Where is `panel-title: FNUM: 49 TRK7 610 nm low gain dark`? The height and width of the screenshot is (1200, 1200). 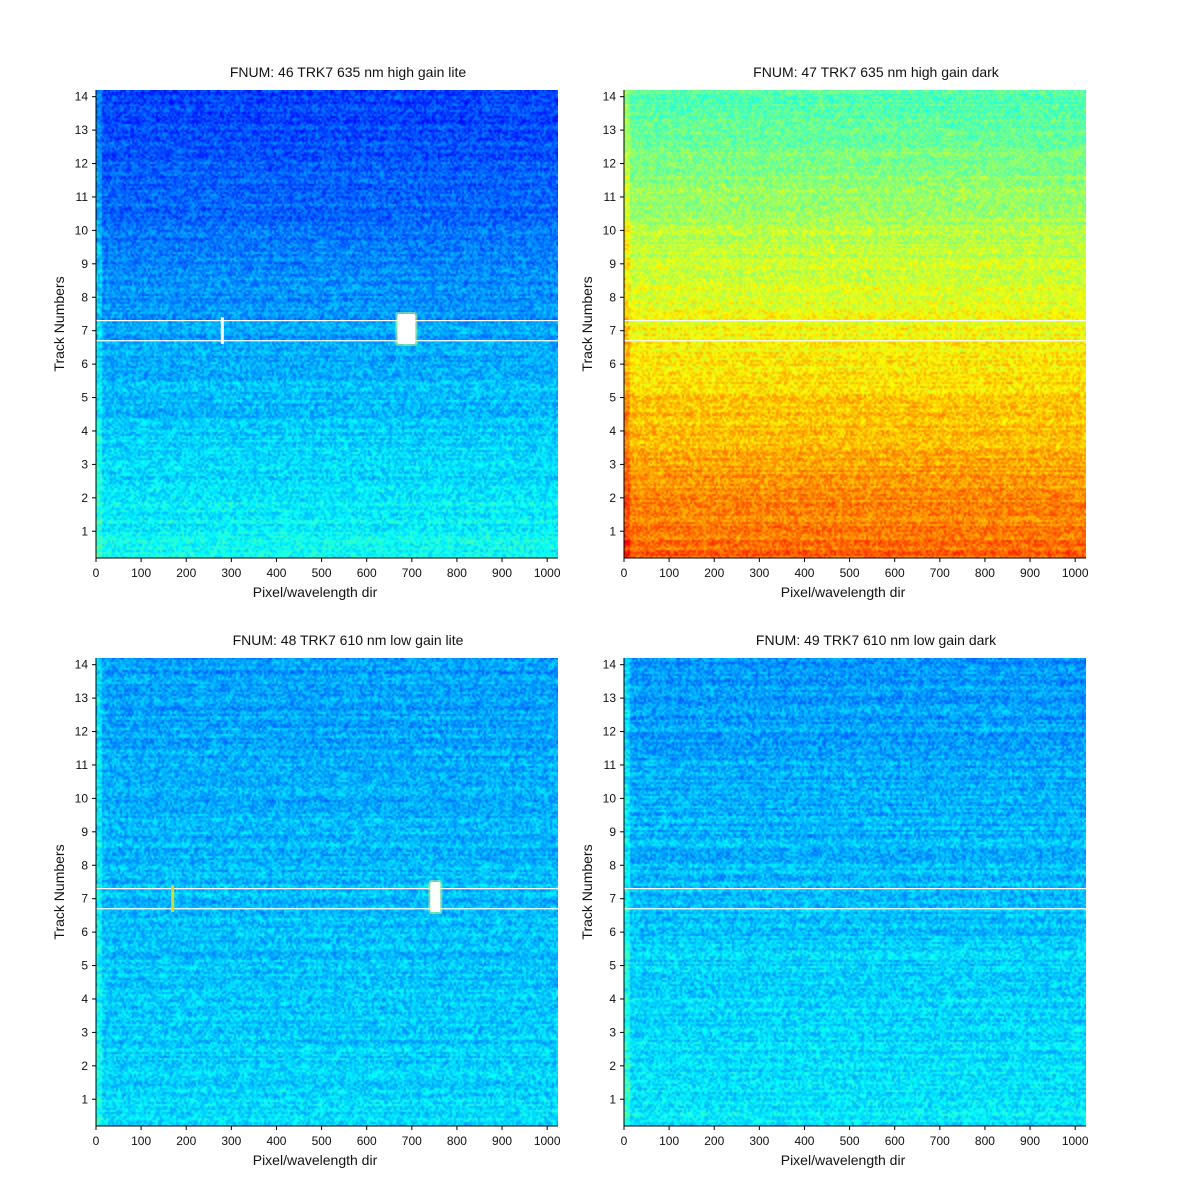
panel-title: FNUM: 49 TRK7 610 nm low gain dark is located at coordinates (876, 640).